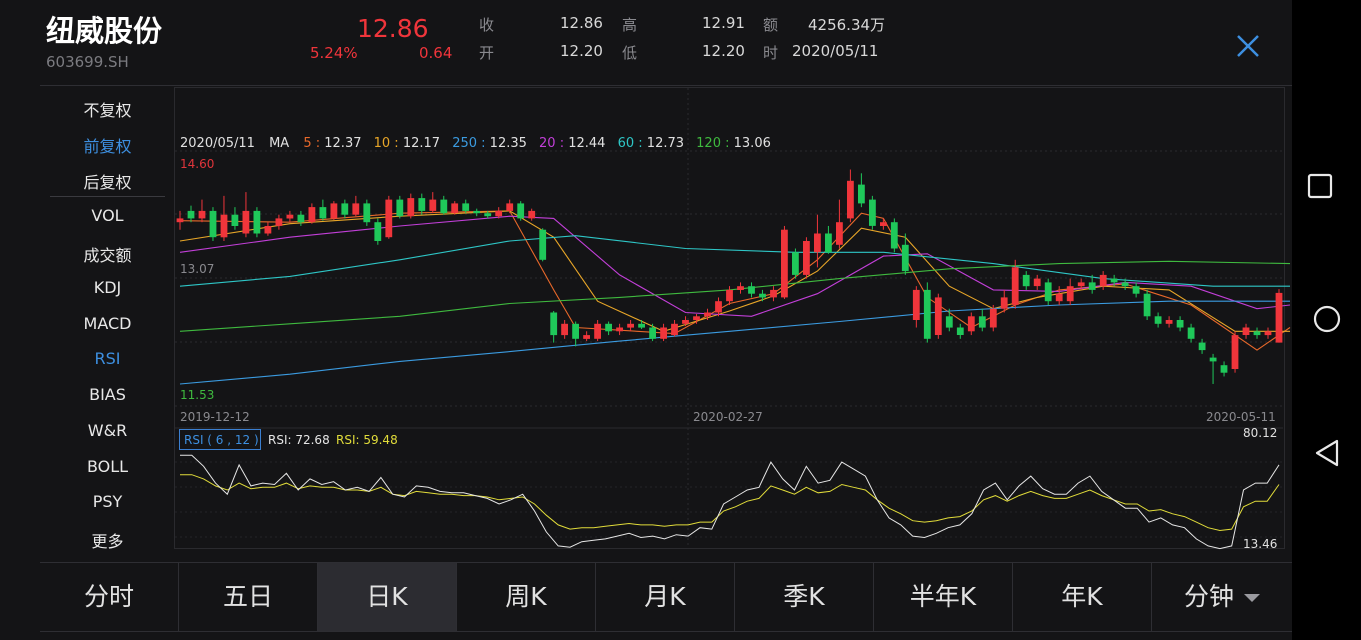 The width and height of the screenshot is (1361, 640). I want to click on back-icon, so click(1327, 453).